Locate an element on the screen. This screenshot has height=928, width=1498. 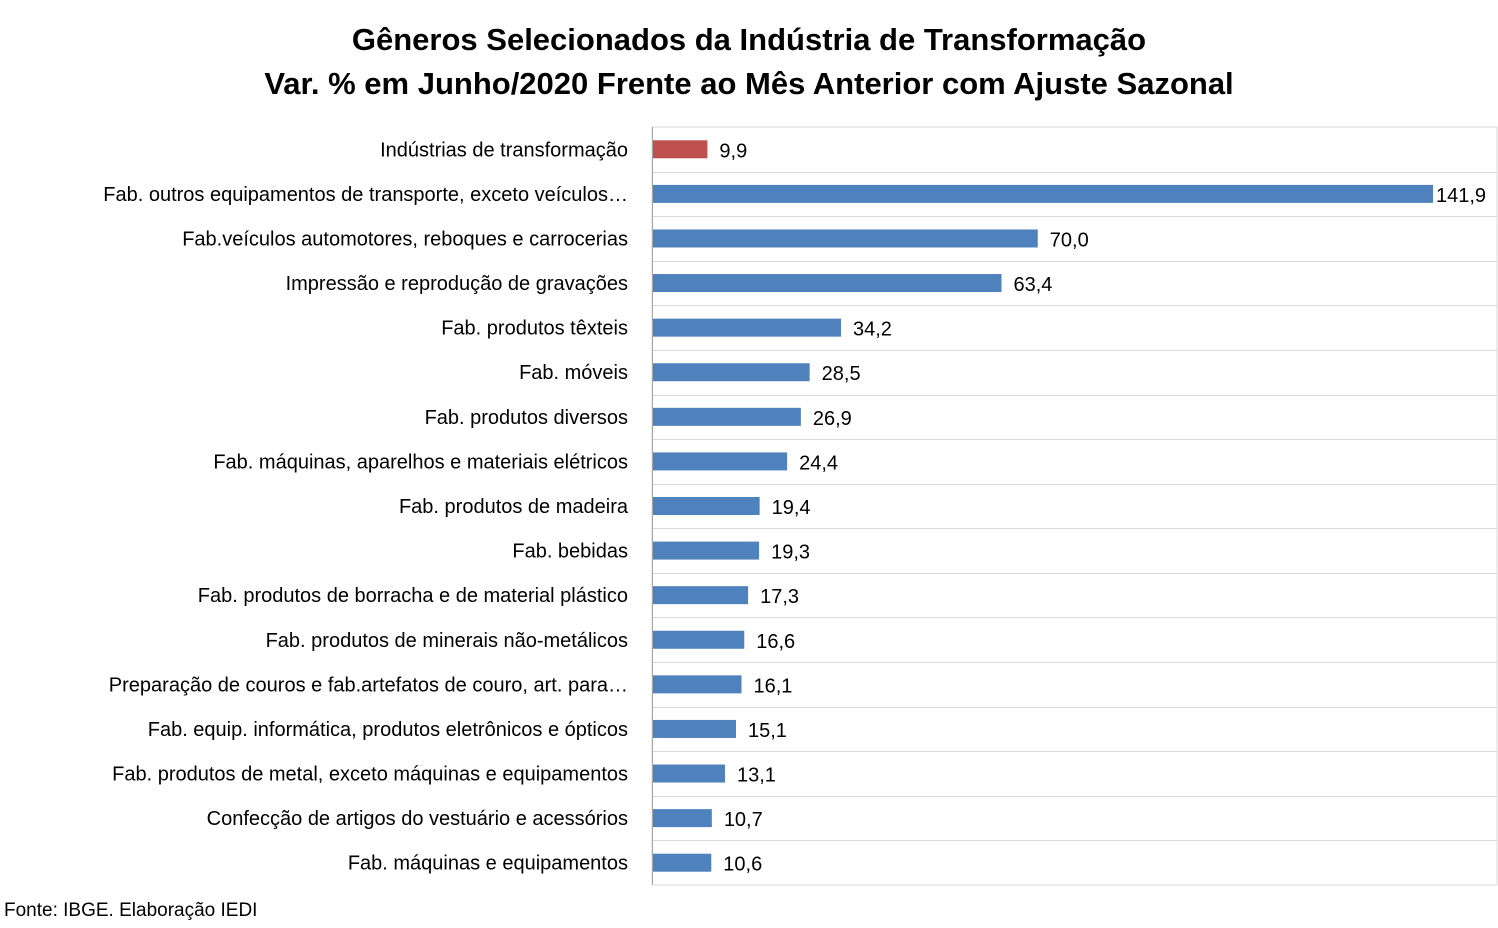
data-label: 9,9 is located at coordinates (733, 151).